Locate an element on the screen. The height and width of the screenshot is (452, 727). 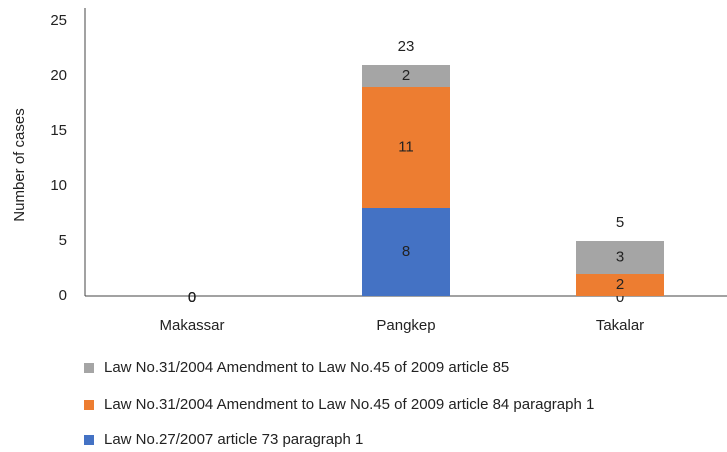
total-label: 23 is located at coordinates (406, 46).